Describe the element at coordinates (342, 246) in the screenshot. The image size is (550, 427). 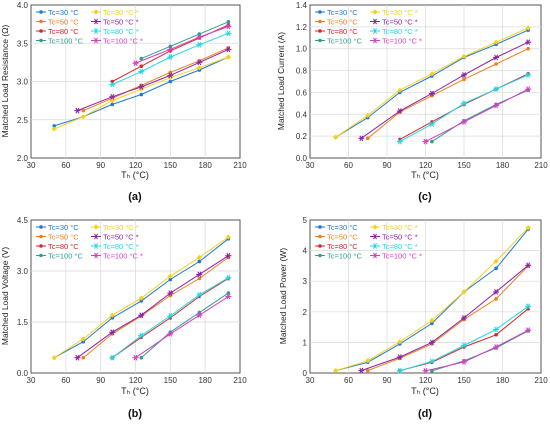
I see `legend-label: Tc=80 °C` at that location.